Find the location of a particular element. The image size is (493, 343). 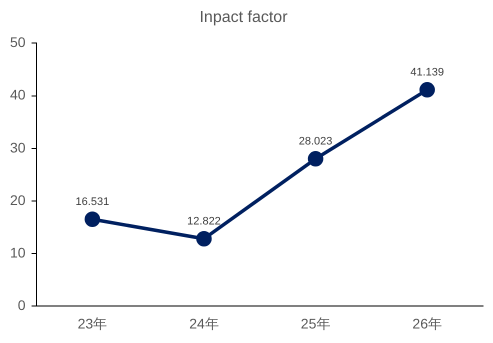

y-tick-label: 30 is located at coordinates (18, 147).